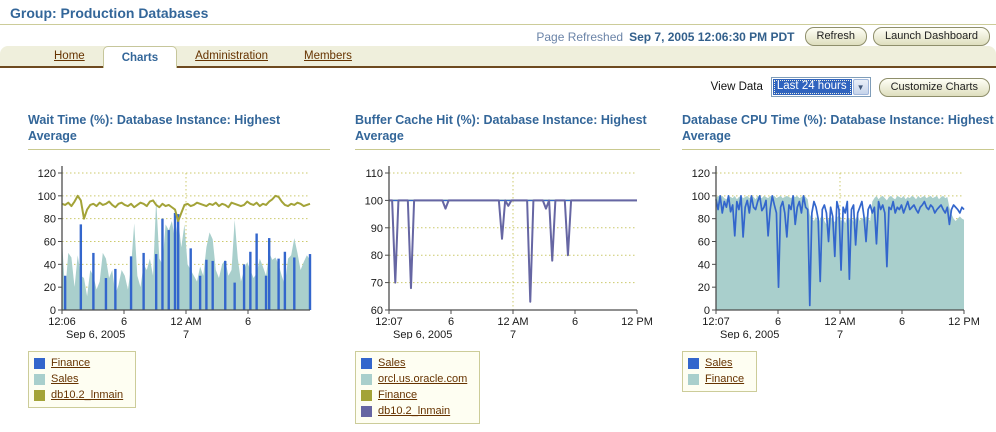  I want to click on legend-link: orcl.us.oracle.com, so click(423, 379).